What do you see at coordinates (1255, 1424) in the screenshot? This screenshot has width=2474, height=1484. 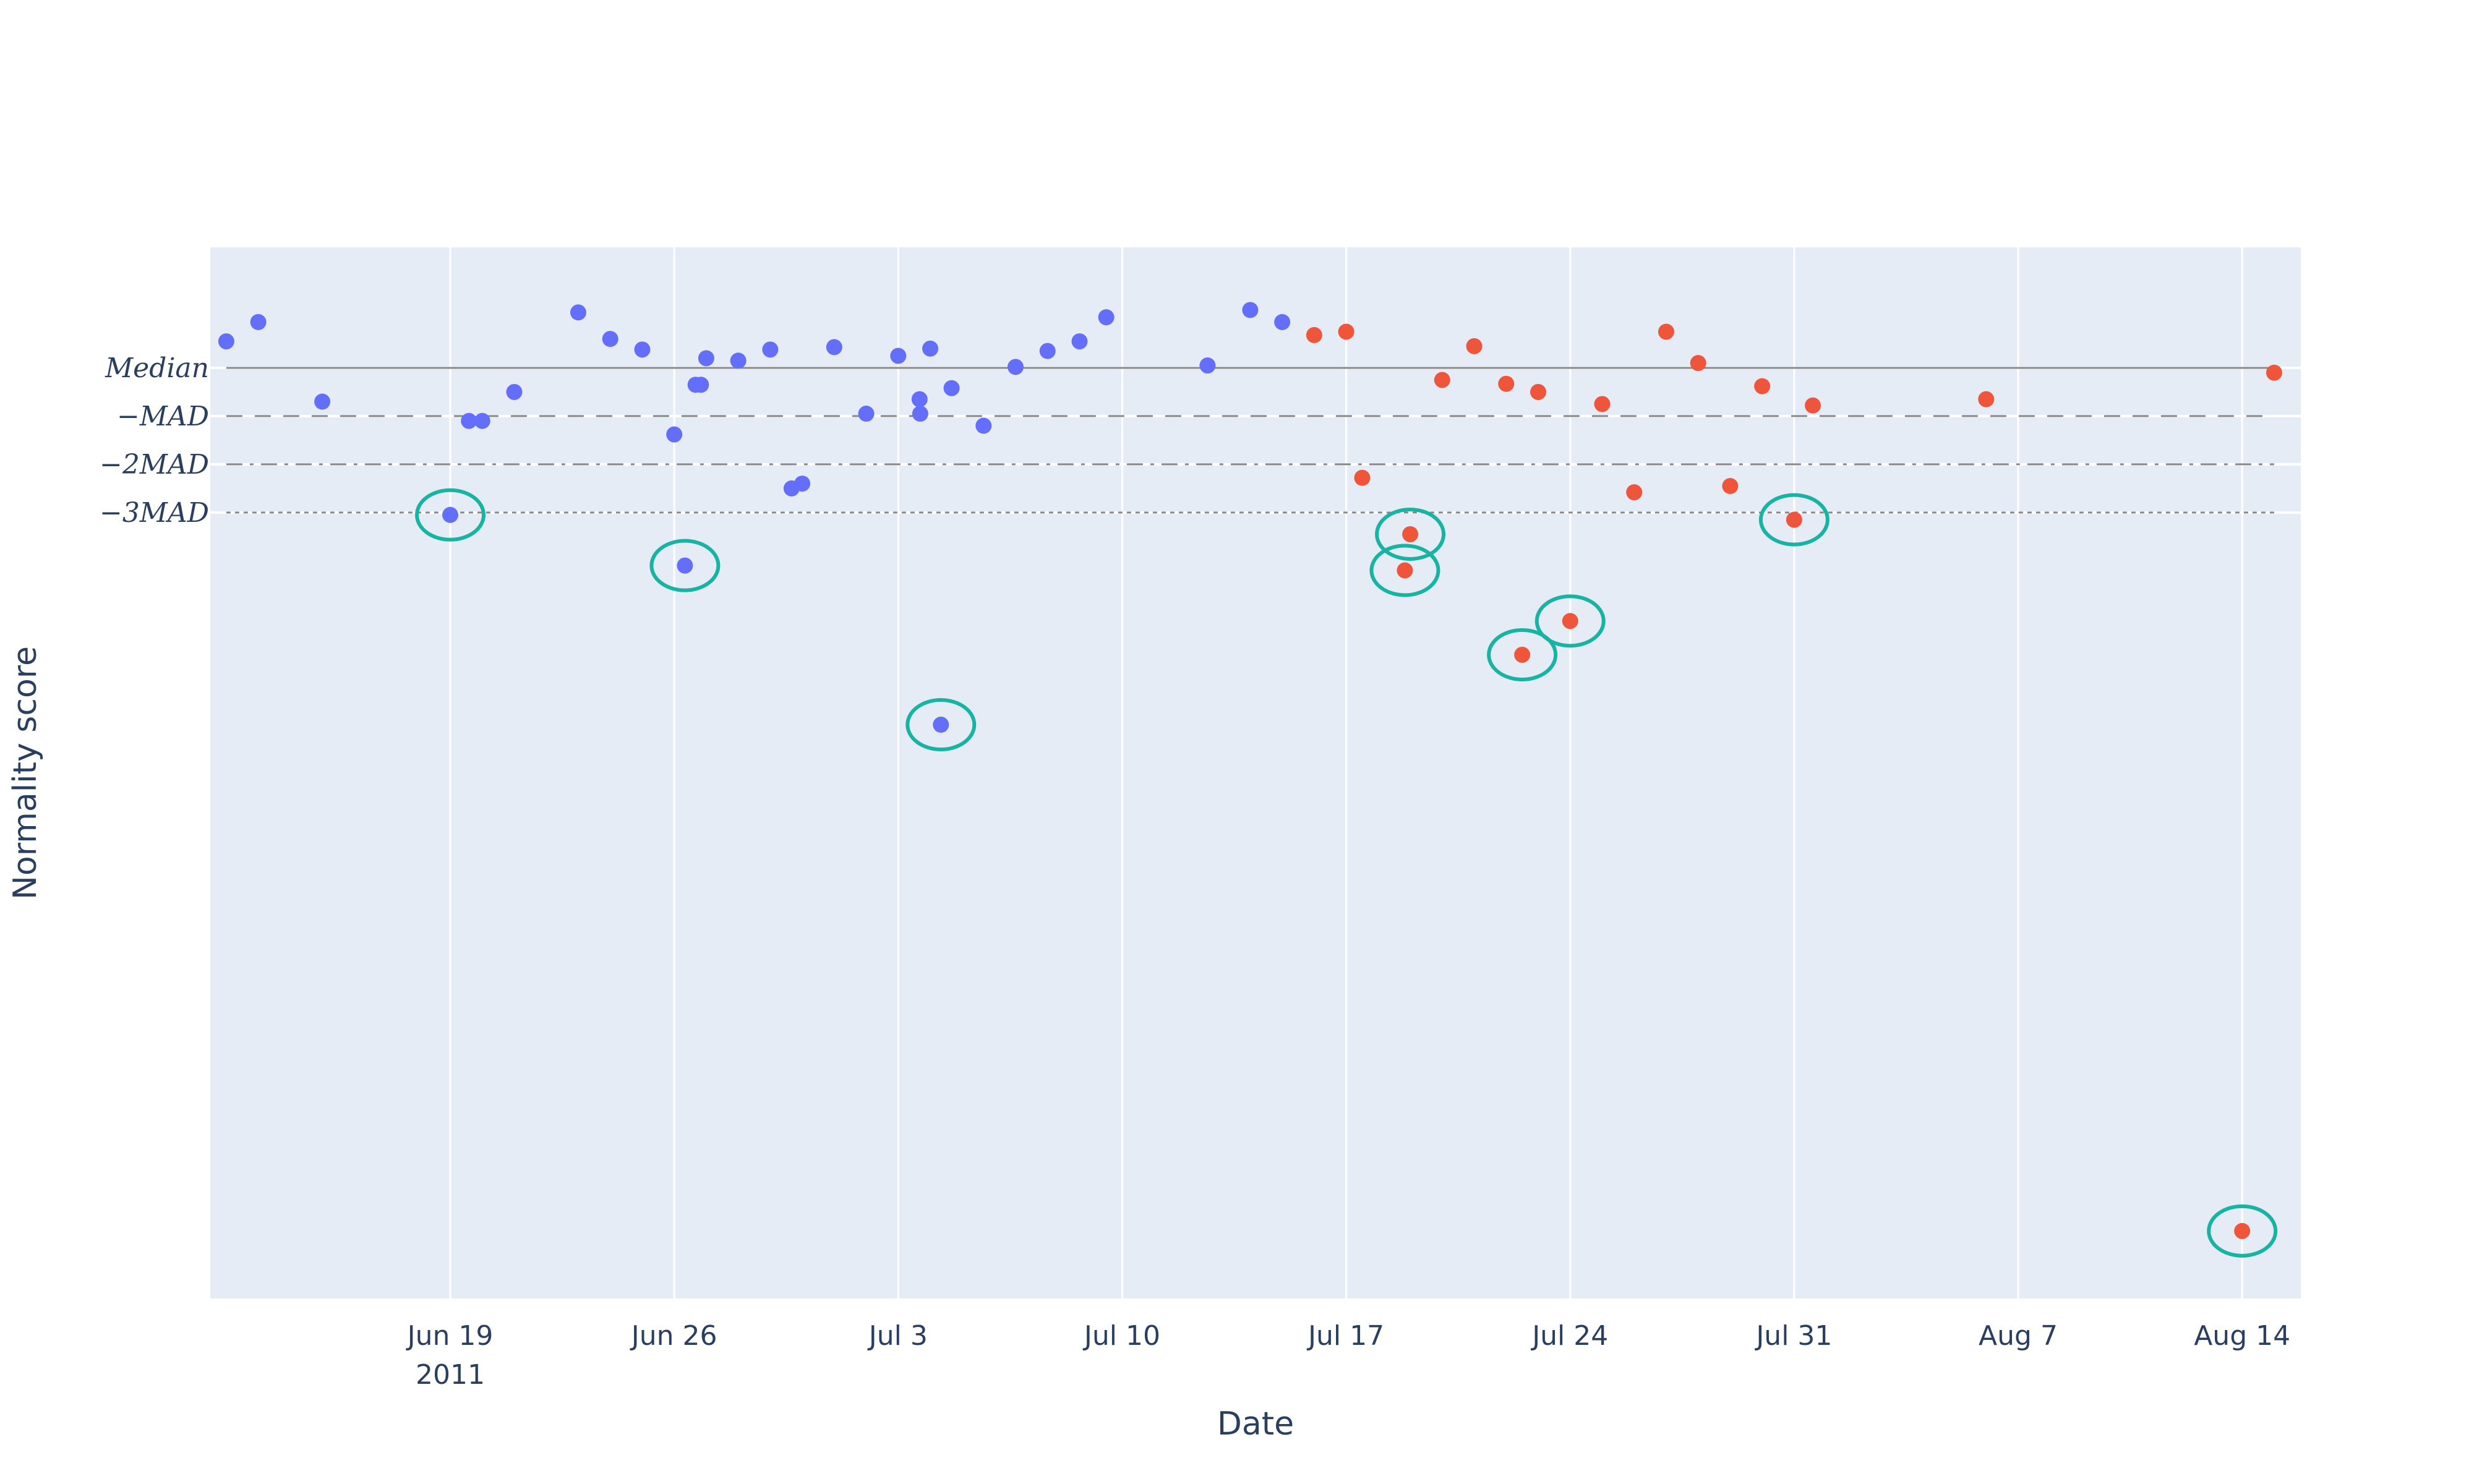 I see `x-axis-title: Date` at bounding box center [1255, 1424].